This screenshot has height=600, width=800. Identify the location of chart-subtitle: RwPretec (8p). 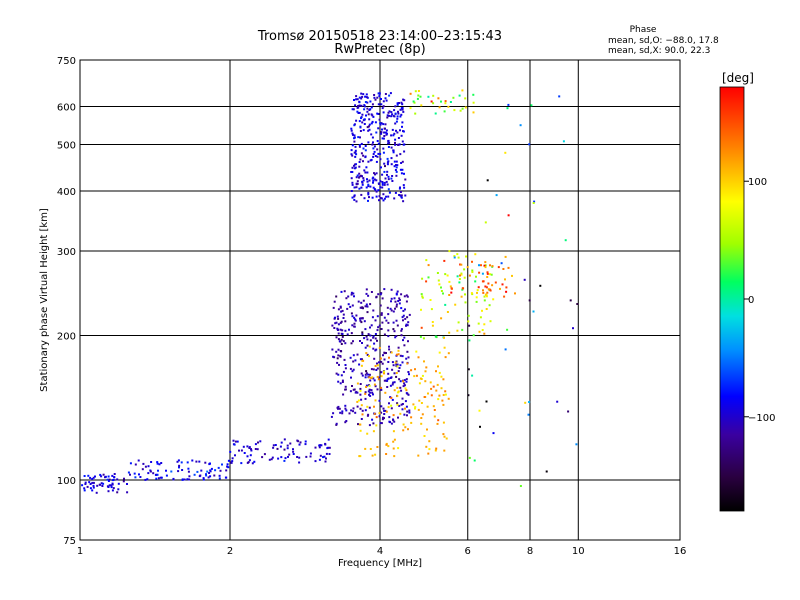
(379, 49).